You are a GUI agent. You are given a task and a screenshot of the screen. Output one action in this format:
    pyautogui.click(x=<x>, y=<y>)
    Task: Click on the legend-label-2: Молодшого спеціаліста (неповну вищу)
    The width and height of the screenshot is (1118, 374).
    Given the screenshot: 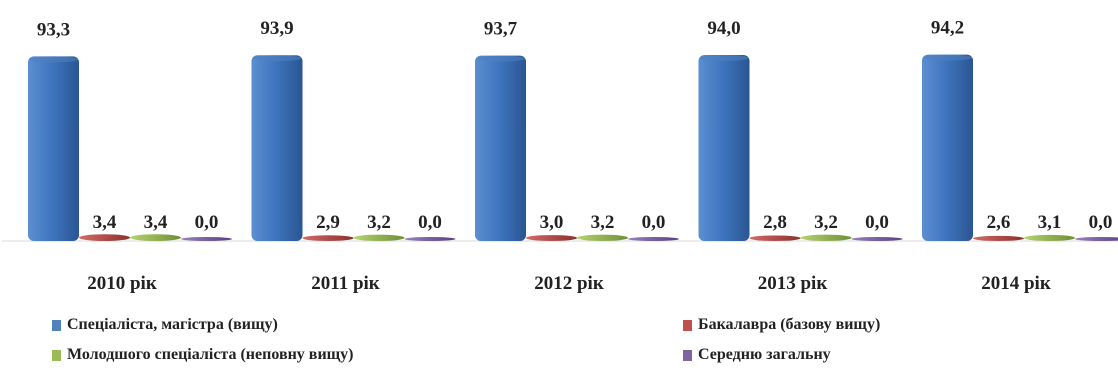 What is the action you would take?
    pyautogui.click(x=210, y=354)
    